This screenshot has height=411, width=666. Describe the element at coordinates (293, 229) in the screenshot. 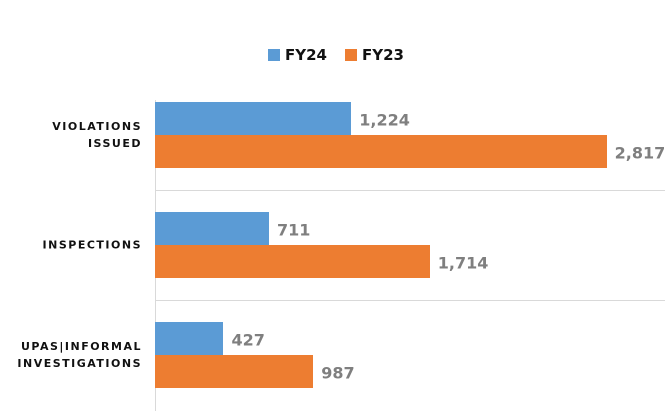

I see `value-label: 711` at that location.